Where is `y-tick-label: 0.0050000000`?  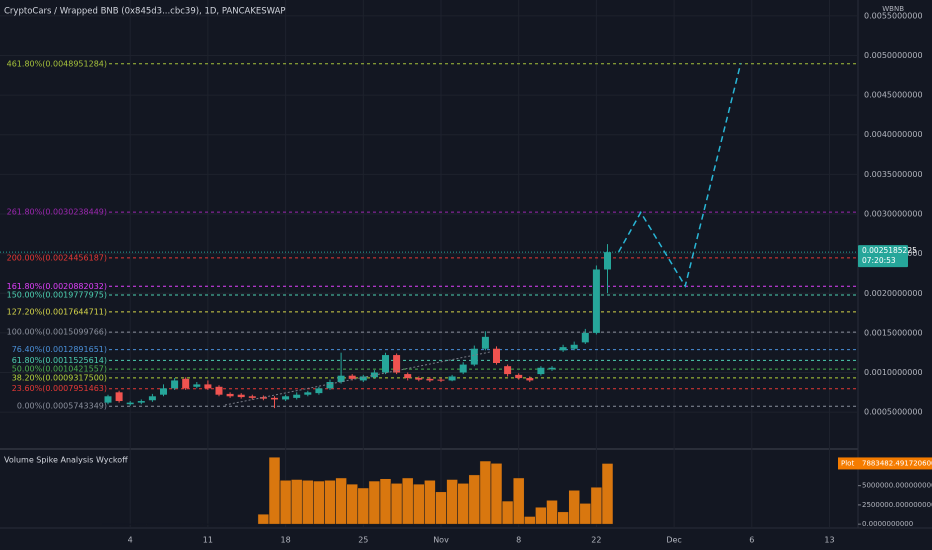
y-tick-label: 0.0050000000 is located at coordinates (893, 55).